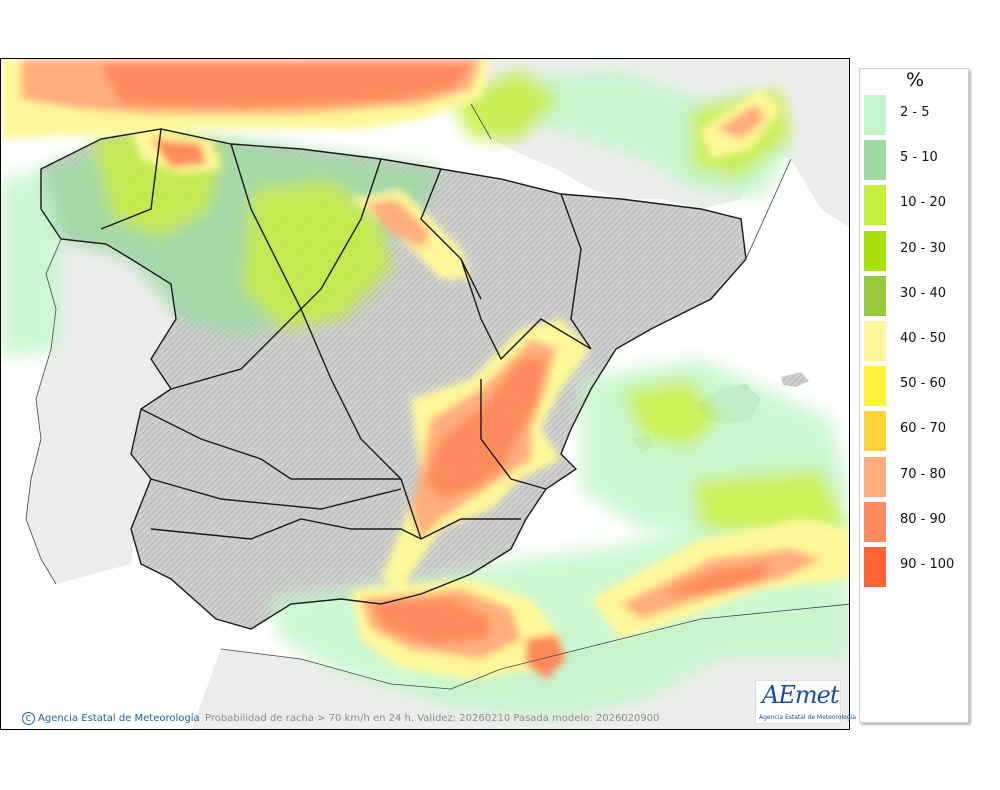 Image resolution: width=1000 pixels, height=790 pixels. What do you see at coordinates (101, 411) in the screenshot?
I see `portugal-land` at bounding box center [101, 411].